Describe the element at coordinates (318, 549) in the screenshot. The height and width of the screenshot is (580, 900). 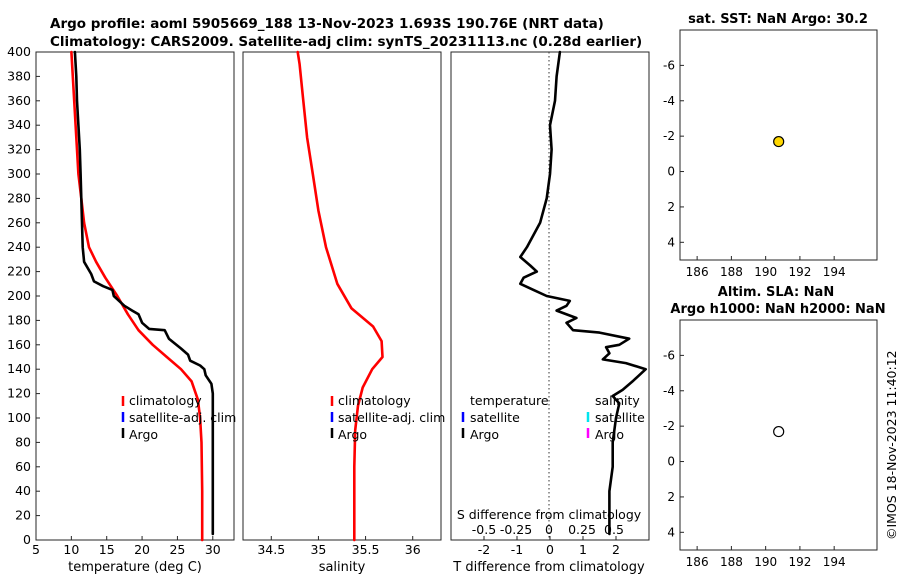
I see `x-tick-label: 35` at that location.